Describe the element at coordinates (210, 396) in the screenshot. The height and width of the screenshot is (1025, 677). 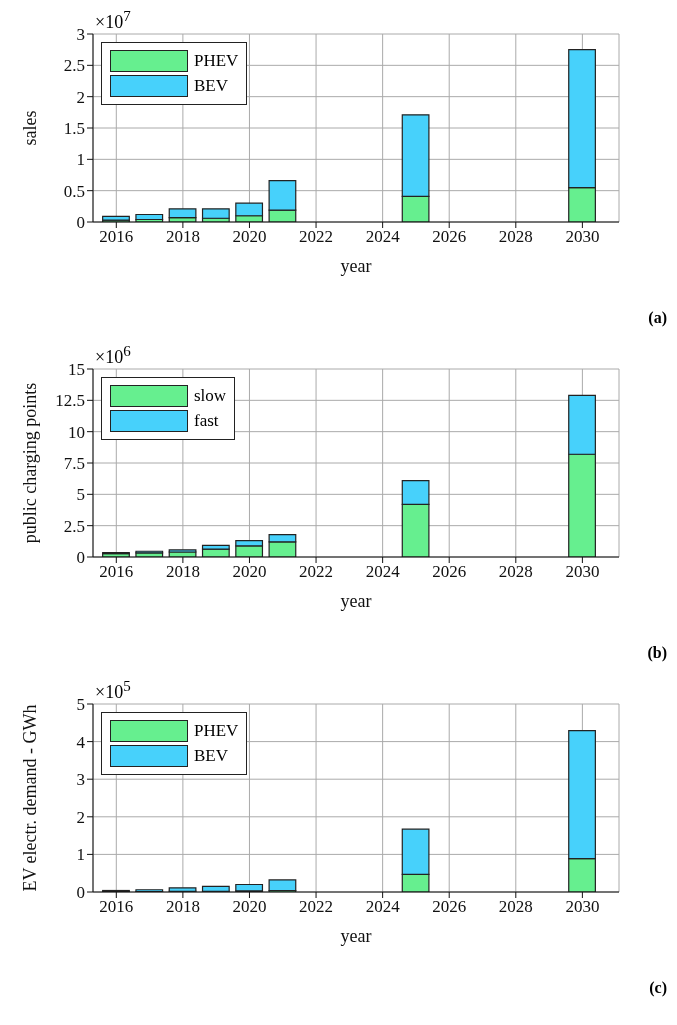
I see `legend-label: slow` at that location.